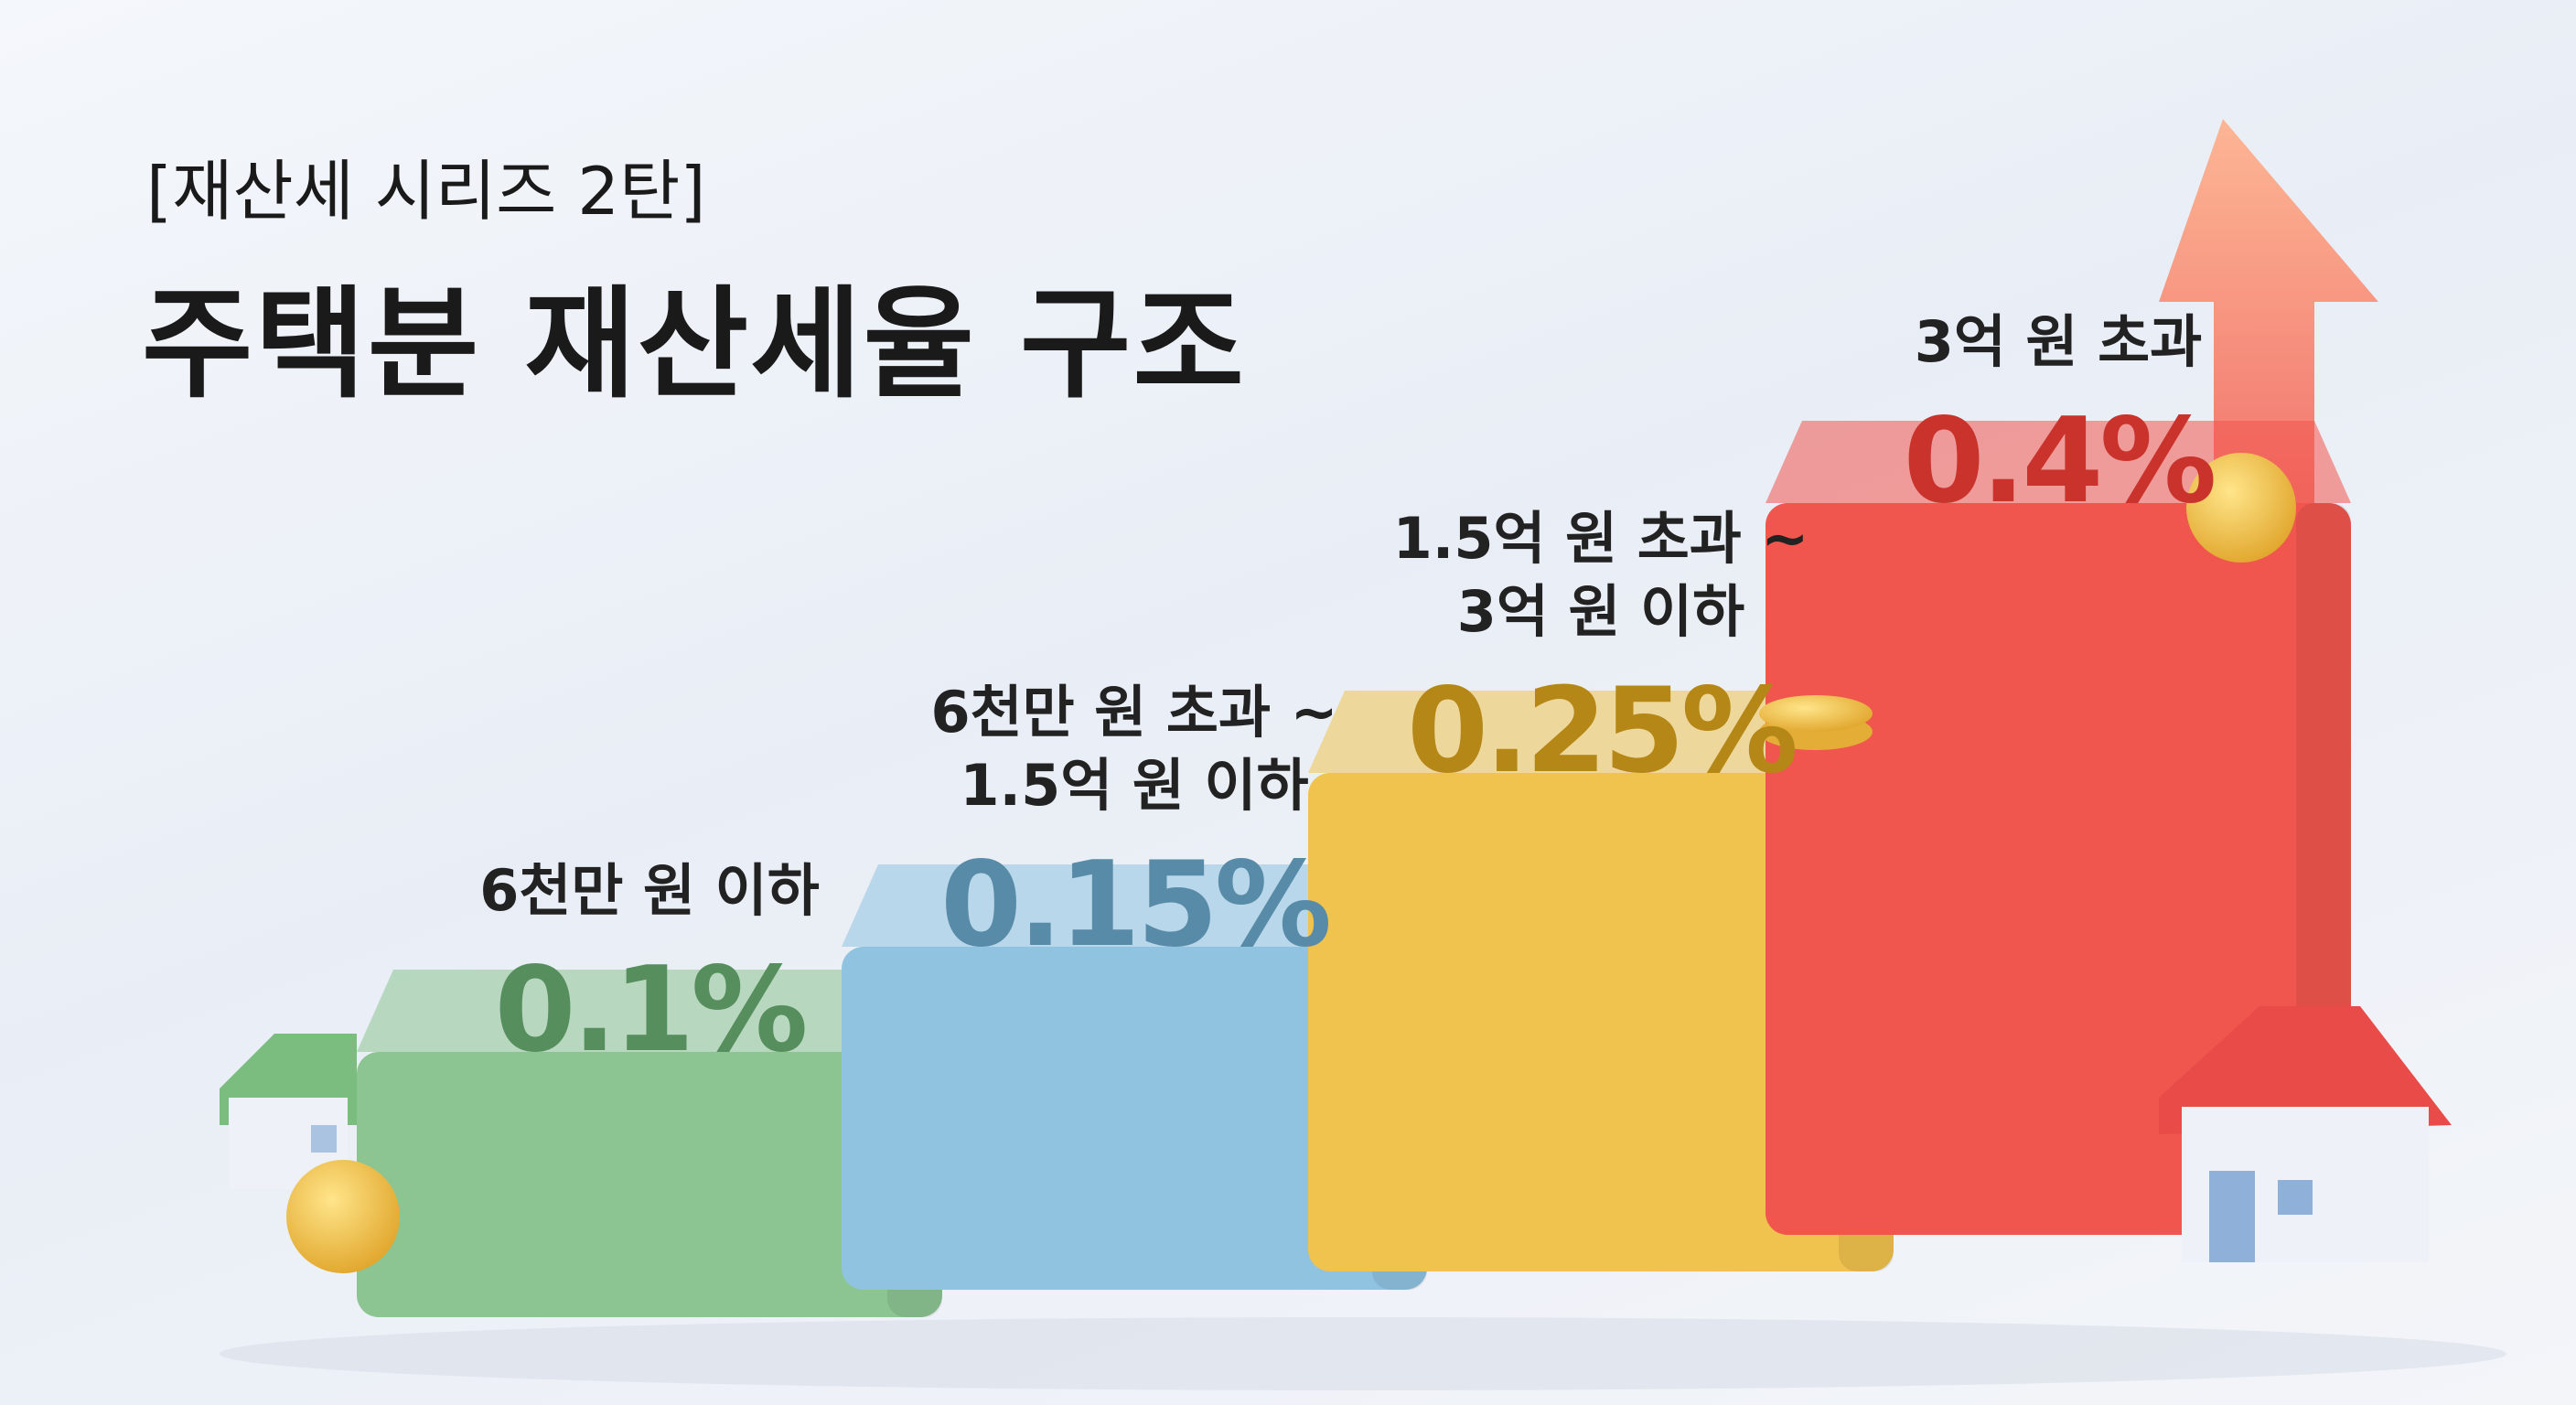 This screenshot has width=2576, height=1405. What do you see at coordinates (649, 891) in the screenshot?
I see `category-label: 6천만 원 이하` at bounding box center [649, 891].